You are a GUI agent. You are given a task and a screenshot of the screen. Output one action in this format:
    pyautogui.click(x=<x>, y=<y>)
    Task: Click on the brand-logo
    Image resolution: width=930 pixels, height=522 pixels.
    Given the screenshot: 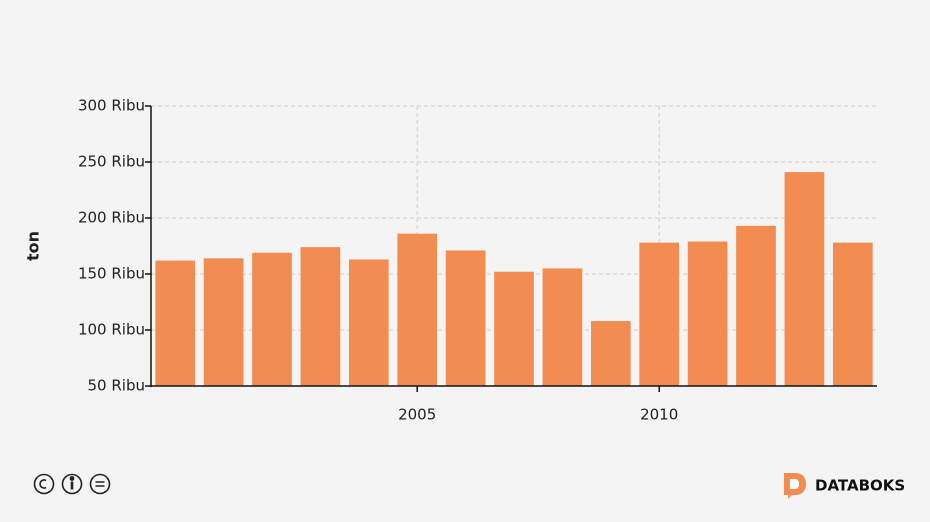 What is the action you would take?
    pyautogui.click(x=795, y=486)
    